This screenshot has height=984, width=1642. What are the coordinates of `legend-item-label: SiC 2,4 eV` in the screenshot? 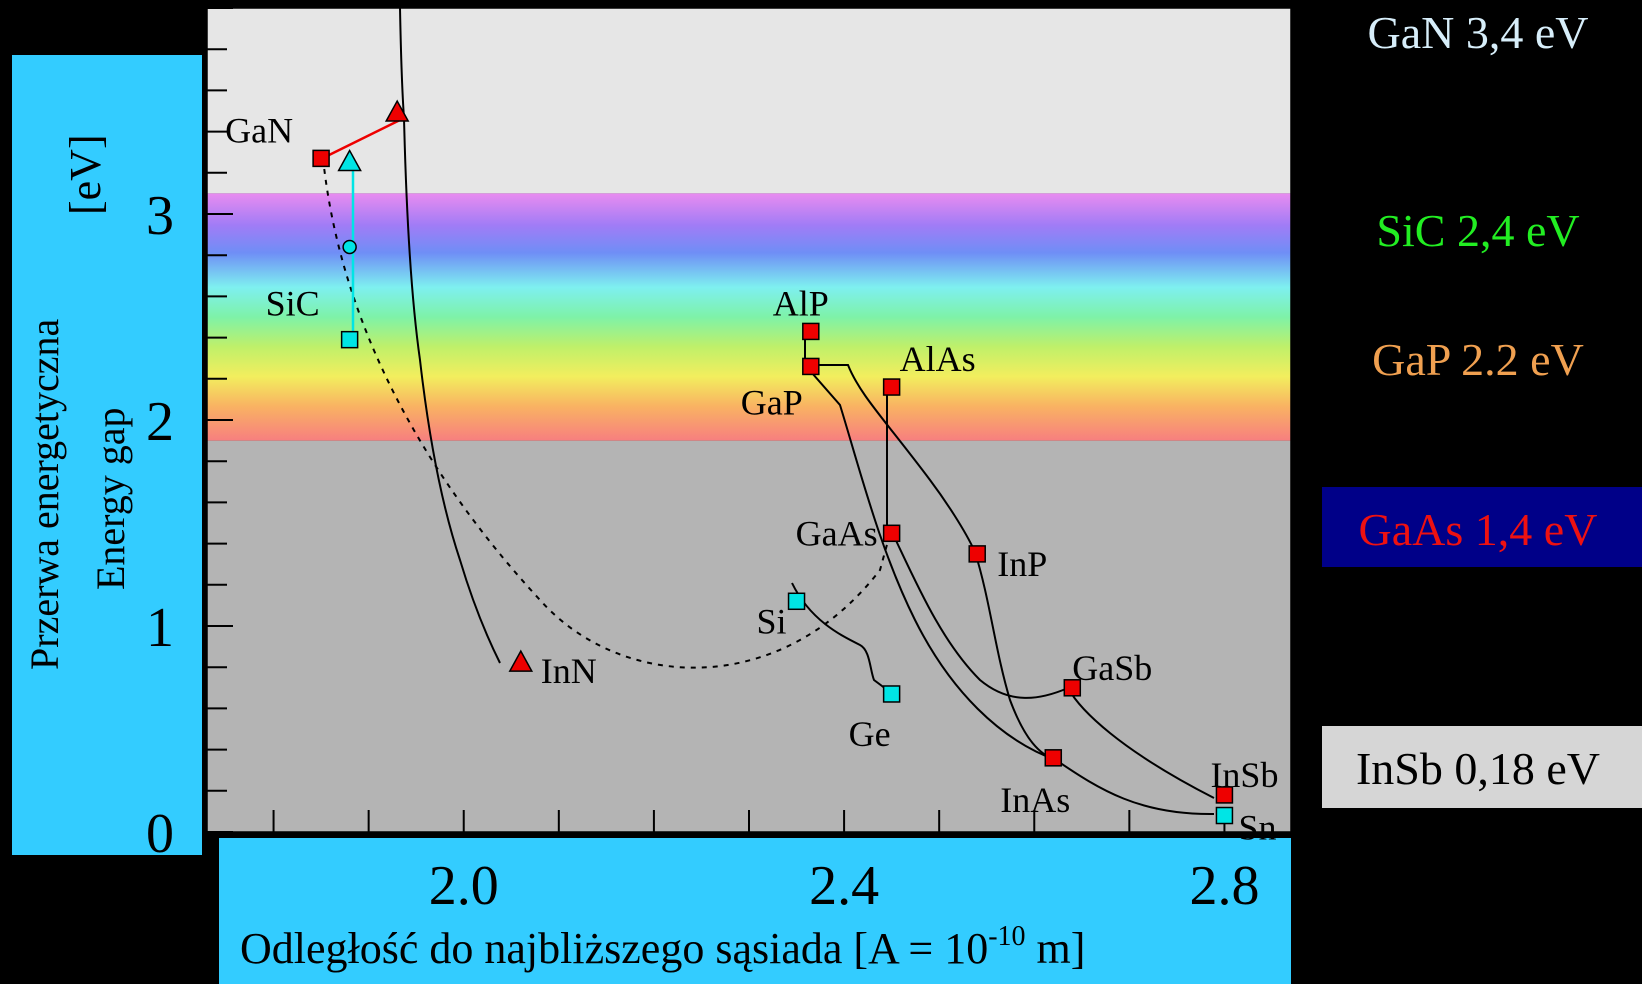 It's located at (1477, 230).